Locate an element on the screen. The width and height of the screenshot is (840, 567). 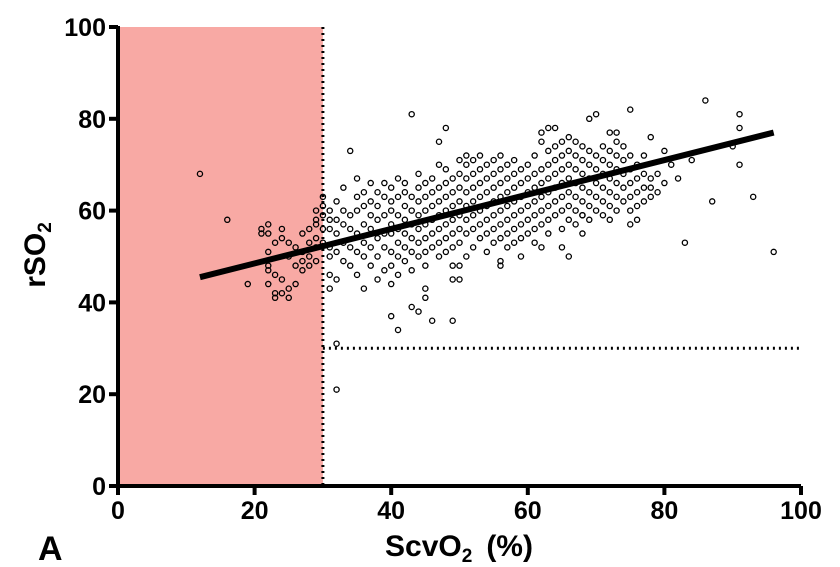
y-tick-label: 60 is located at coordinates (92, 212).